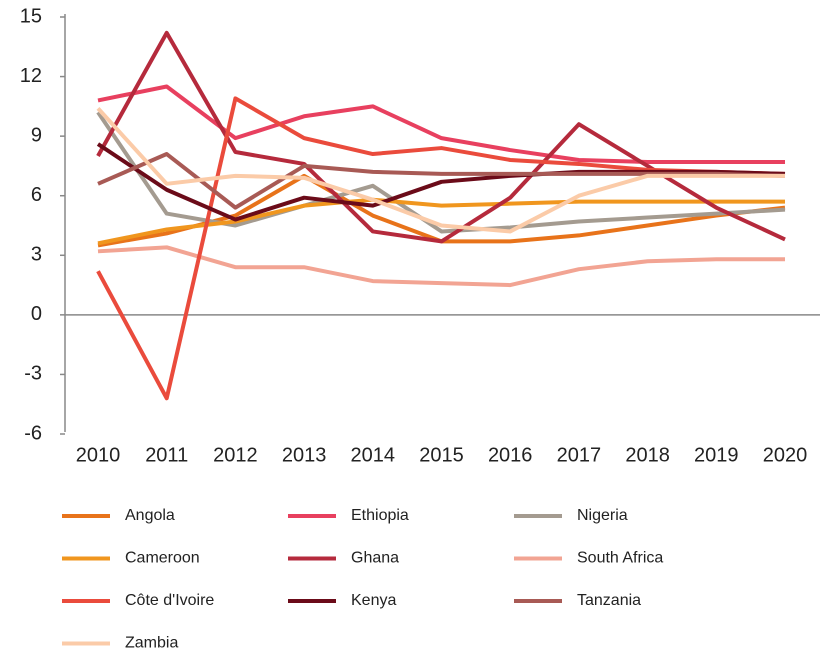 This screenshot has height=660, width=828. I want to click on y-tick-label: 0, so click(36, 314).